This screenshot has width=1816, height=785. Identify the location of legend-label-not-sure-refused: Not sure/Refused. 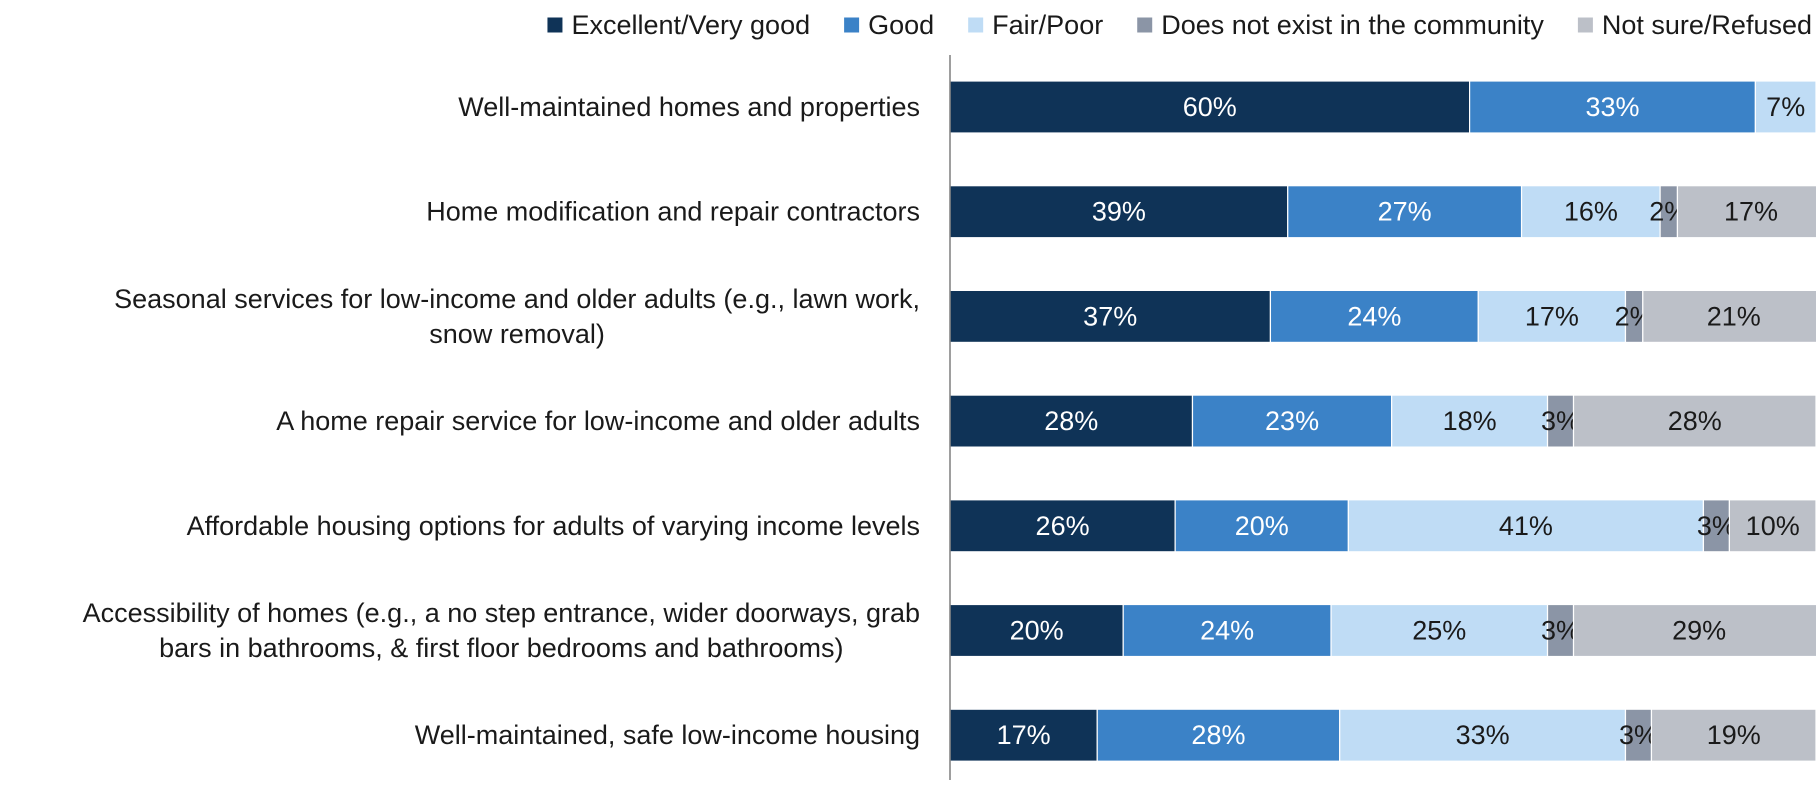
(1707, 25).